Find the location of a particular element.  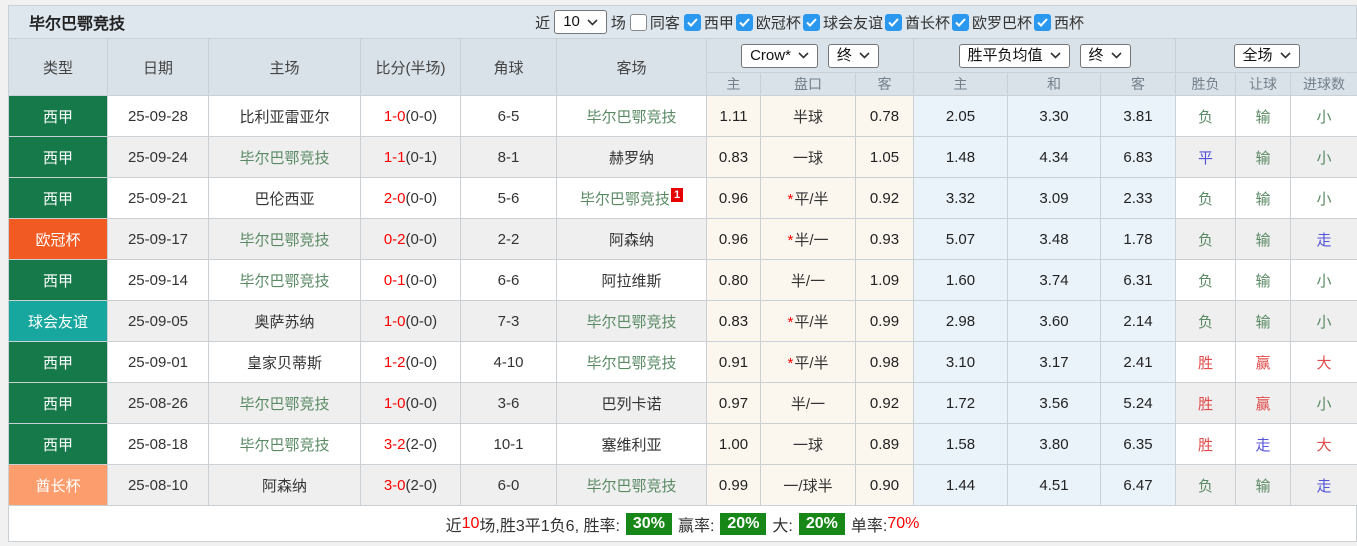

mean-draw: 3.74 is located at coordinates (1054, 280).